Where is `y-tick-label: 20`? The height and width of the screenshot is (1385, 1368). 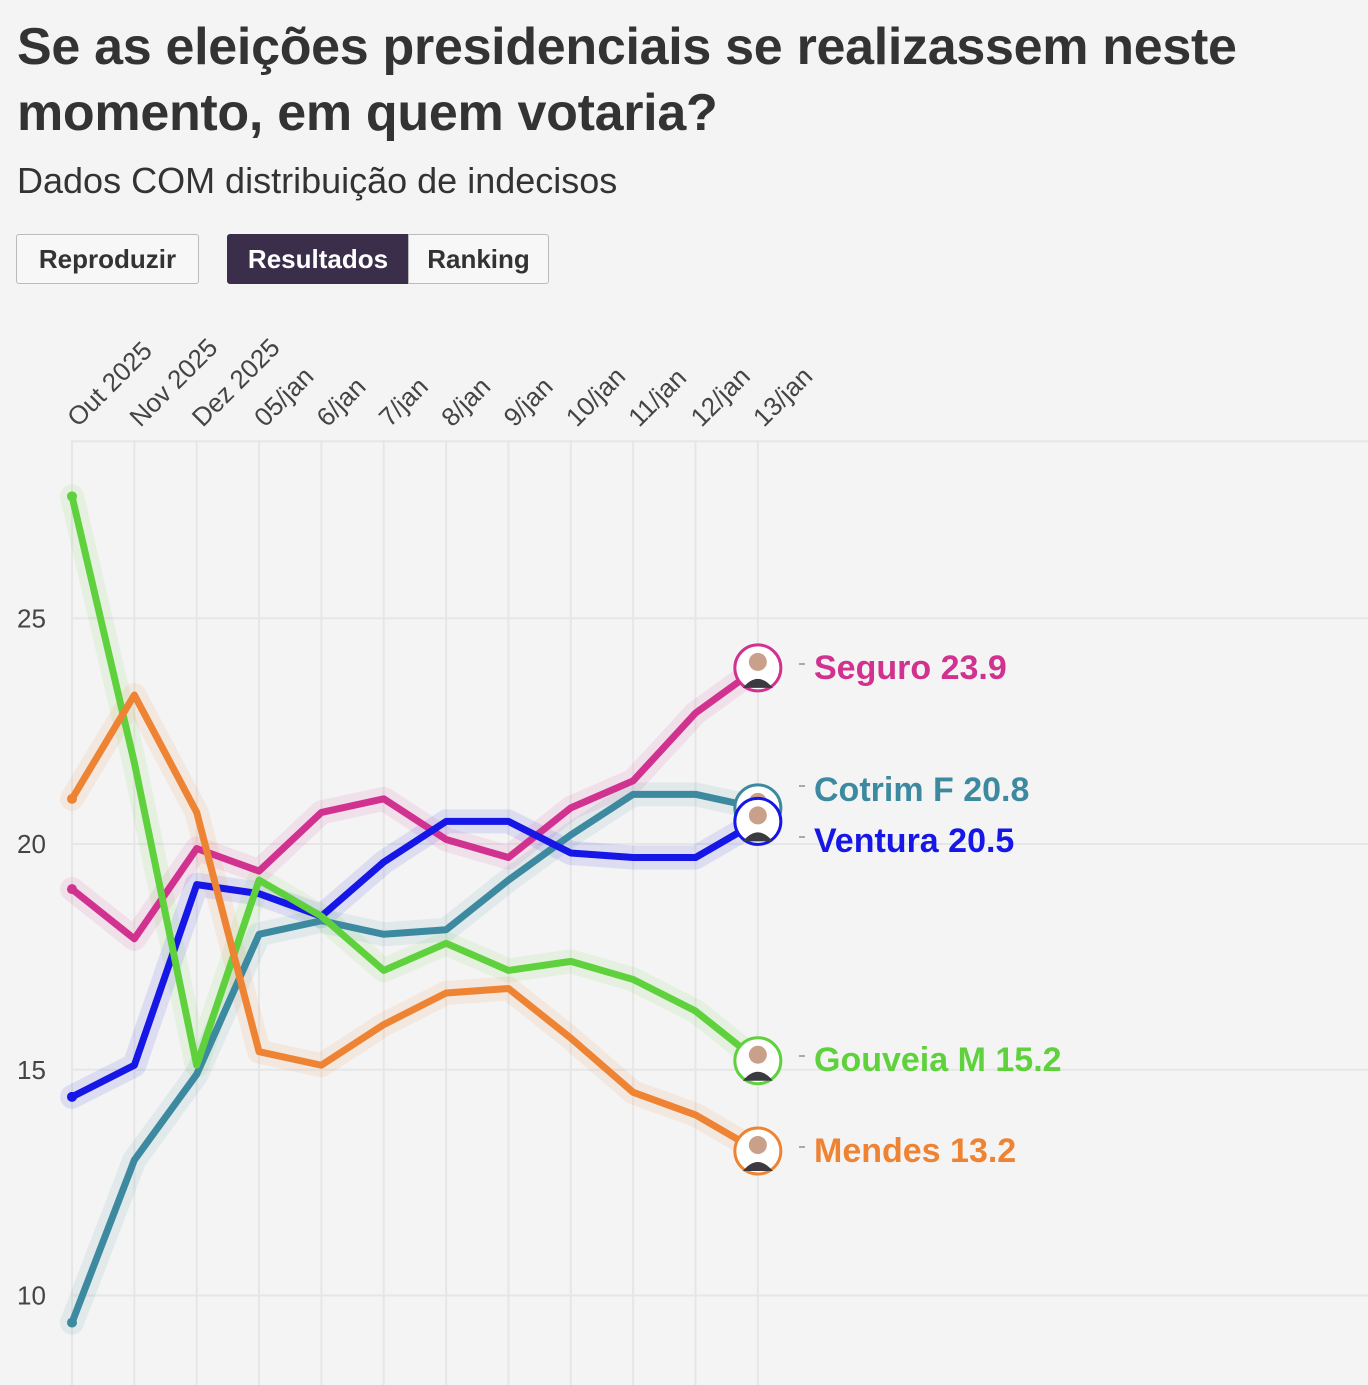 y-tick-label: 20 is located at coordinates (31, 844).